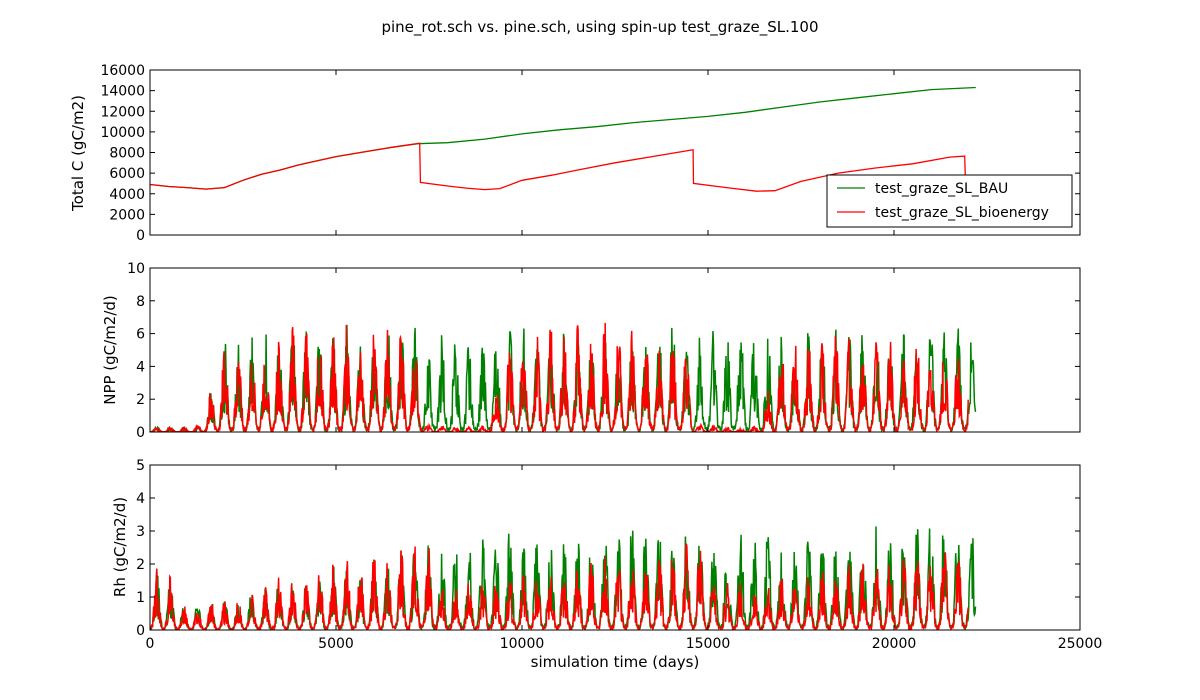 This screenshot has height=700, width=1200. I want to click on y-tick-label: 3, so click(140, 532).